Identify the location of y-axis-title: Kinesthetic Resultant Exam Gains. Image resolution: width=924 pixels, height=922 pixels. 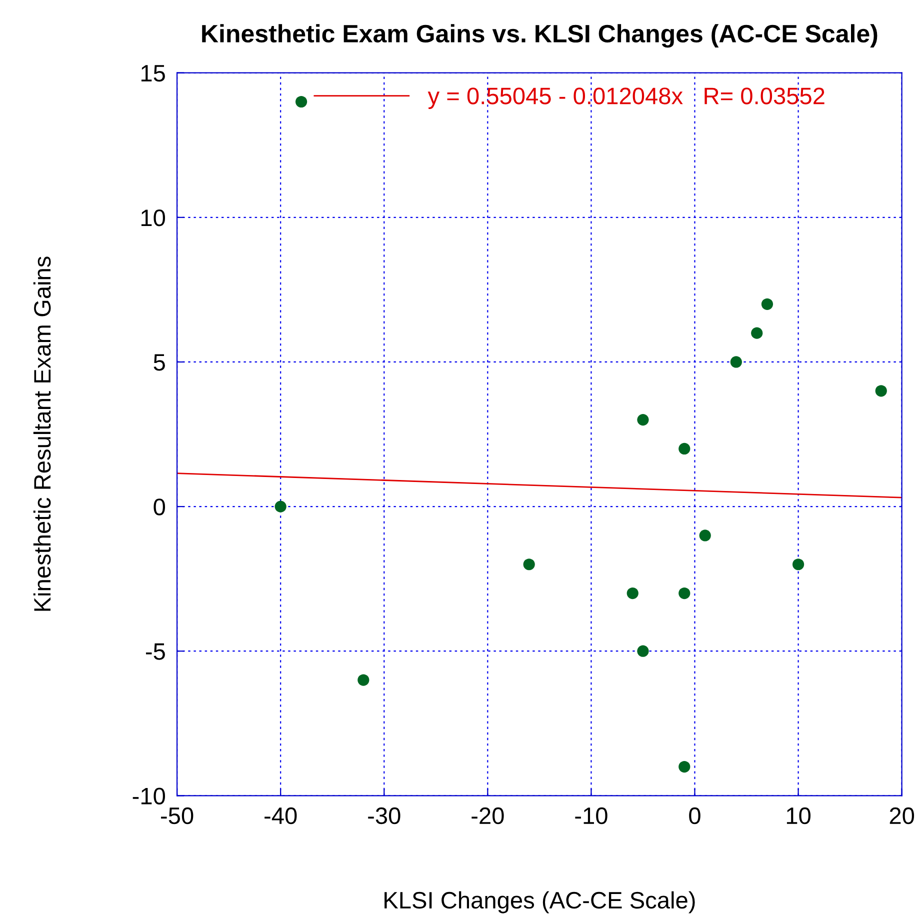
(42, 433).